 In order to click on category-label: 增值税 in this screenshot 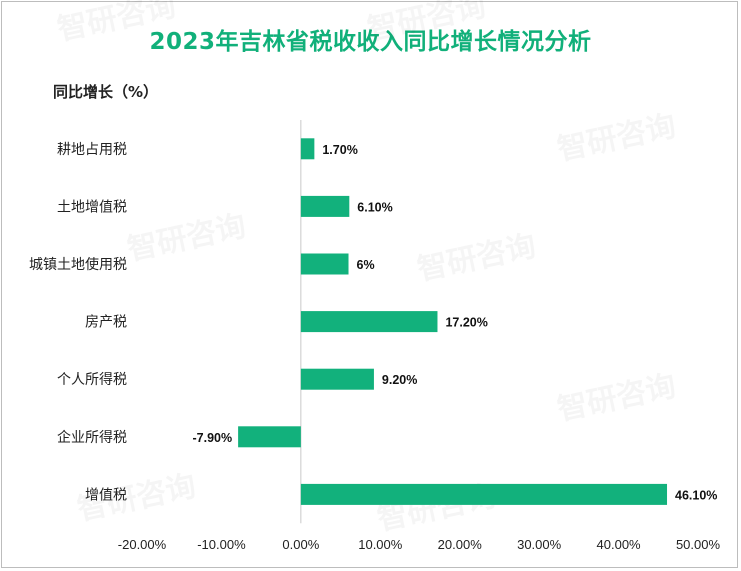, I will do `click(106, 495)`.